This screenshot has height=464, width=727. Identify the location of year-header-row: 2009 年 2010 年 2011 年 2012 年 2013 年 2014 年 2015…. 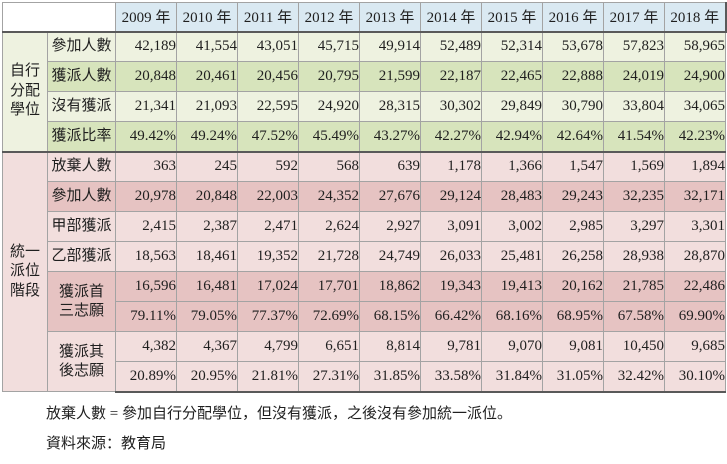
(364, 17).